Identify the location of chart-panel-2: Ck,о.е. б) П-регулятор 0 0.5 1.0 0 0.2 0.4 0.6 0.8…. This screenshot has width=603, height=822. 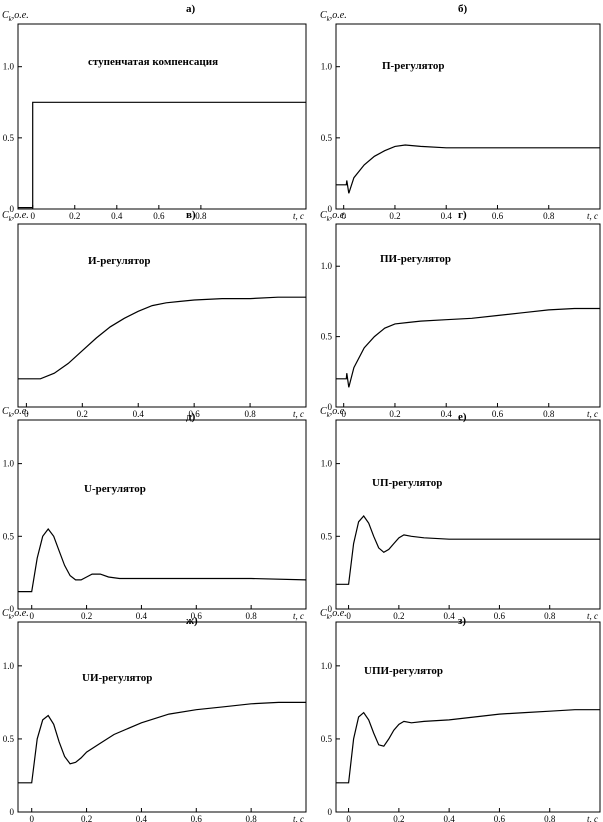
(460, 112).